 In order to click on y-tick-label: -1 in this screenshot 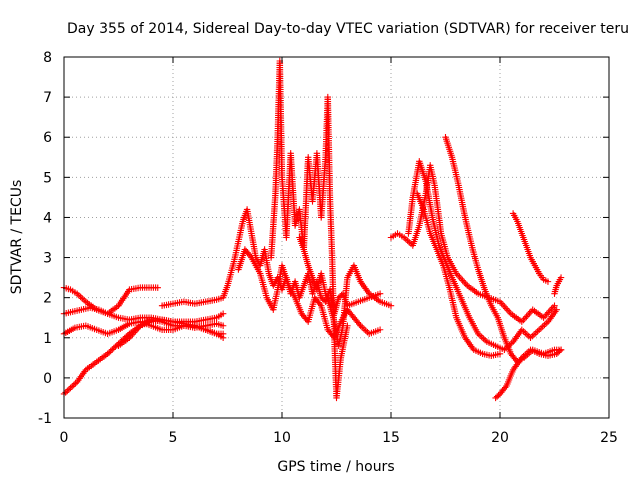, I will do `click(45, 419)`.